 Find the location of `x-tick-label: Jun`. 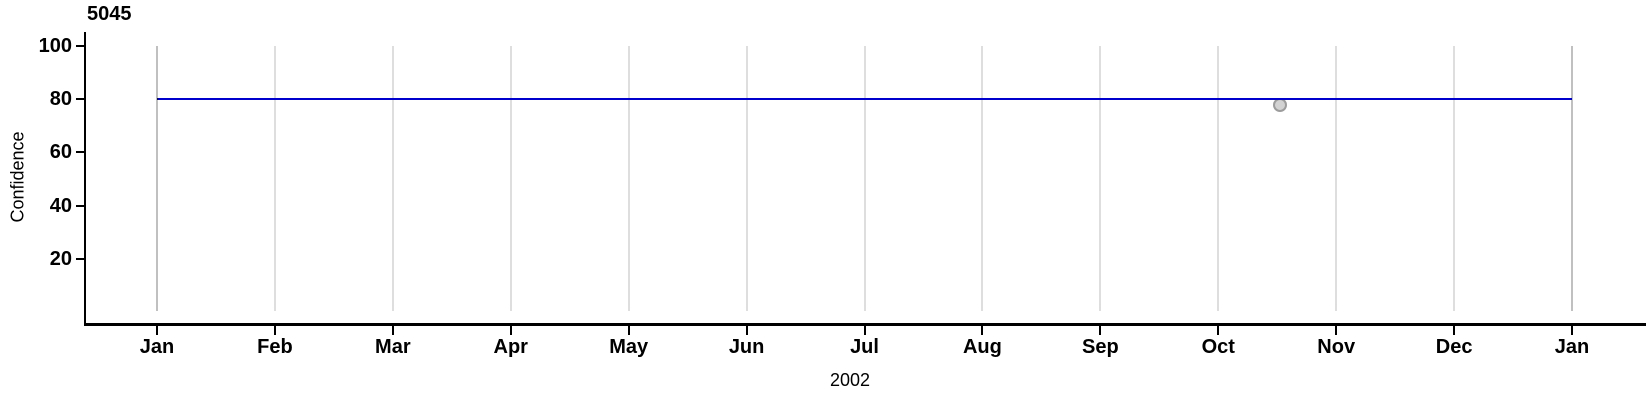

x-tick-label: Jun is located at coordinates (746, 347).